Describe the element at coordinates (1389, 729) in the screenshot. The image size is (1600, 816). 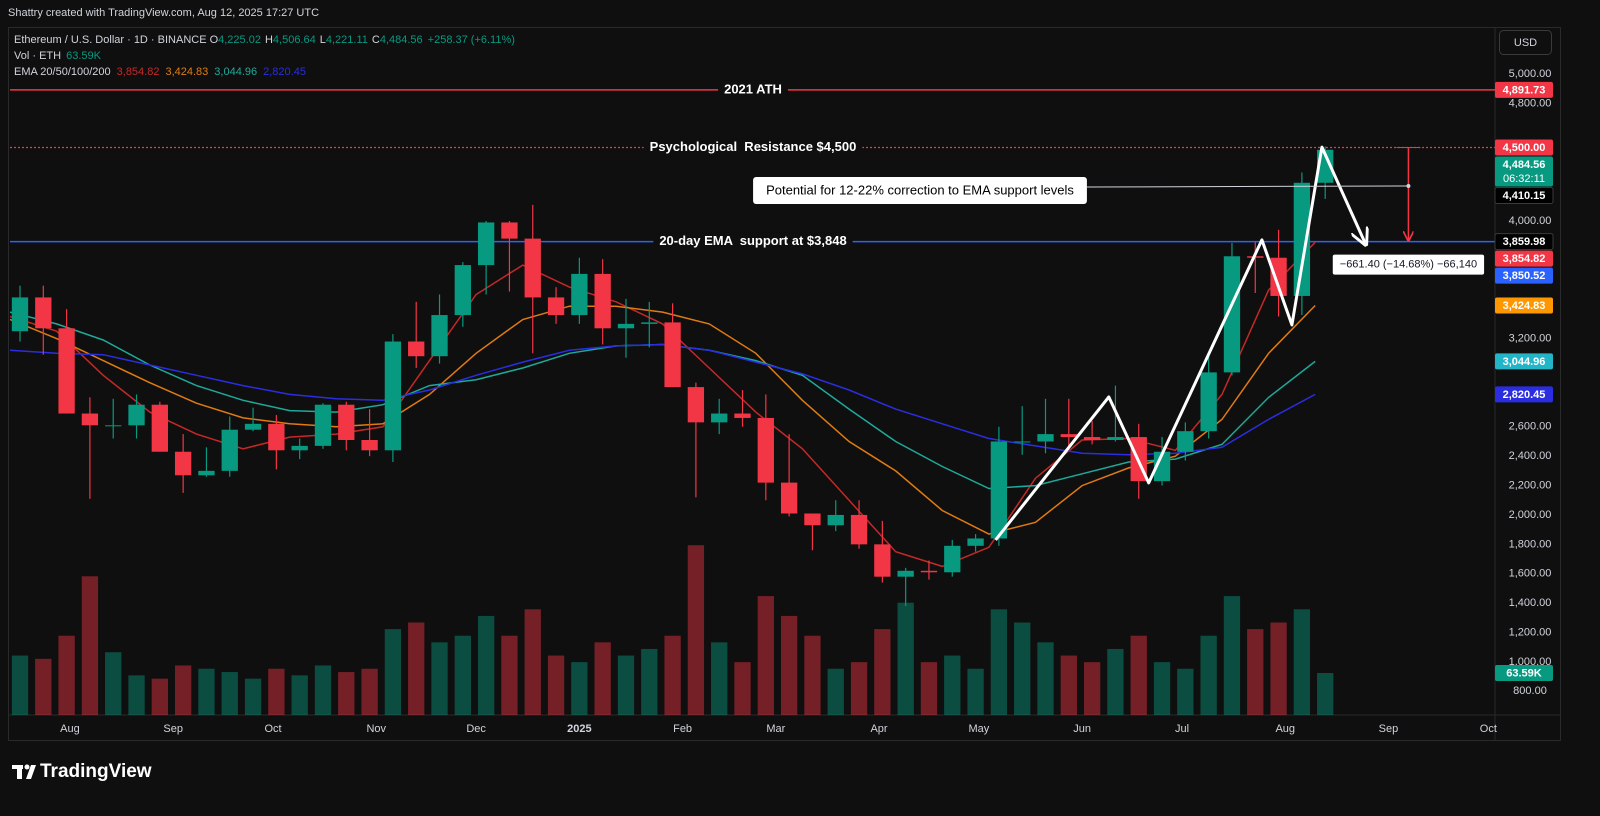
I see `x-tick-label: Sep` at that location.